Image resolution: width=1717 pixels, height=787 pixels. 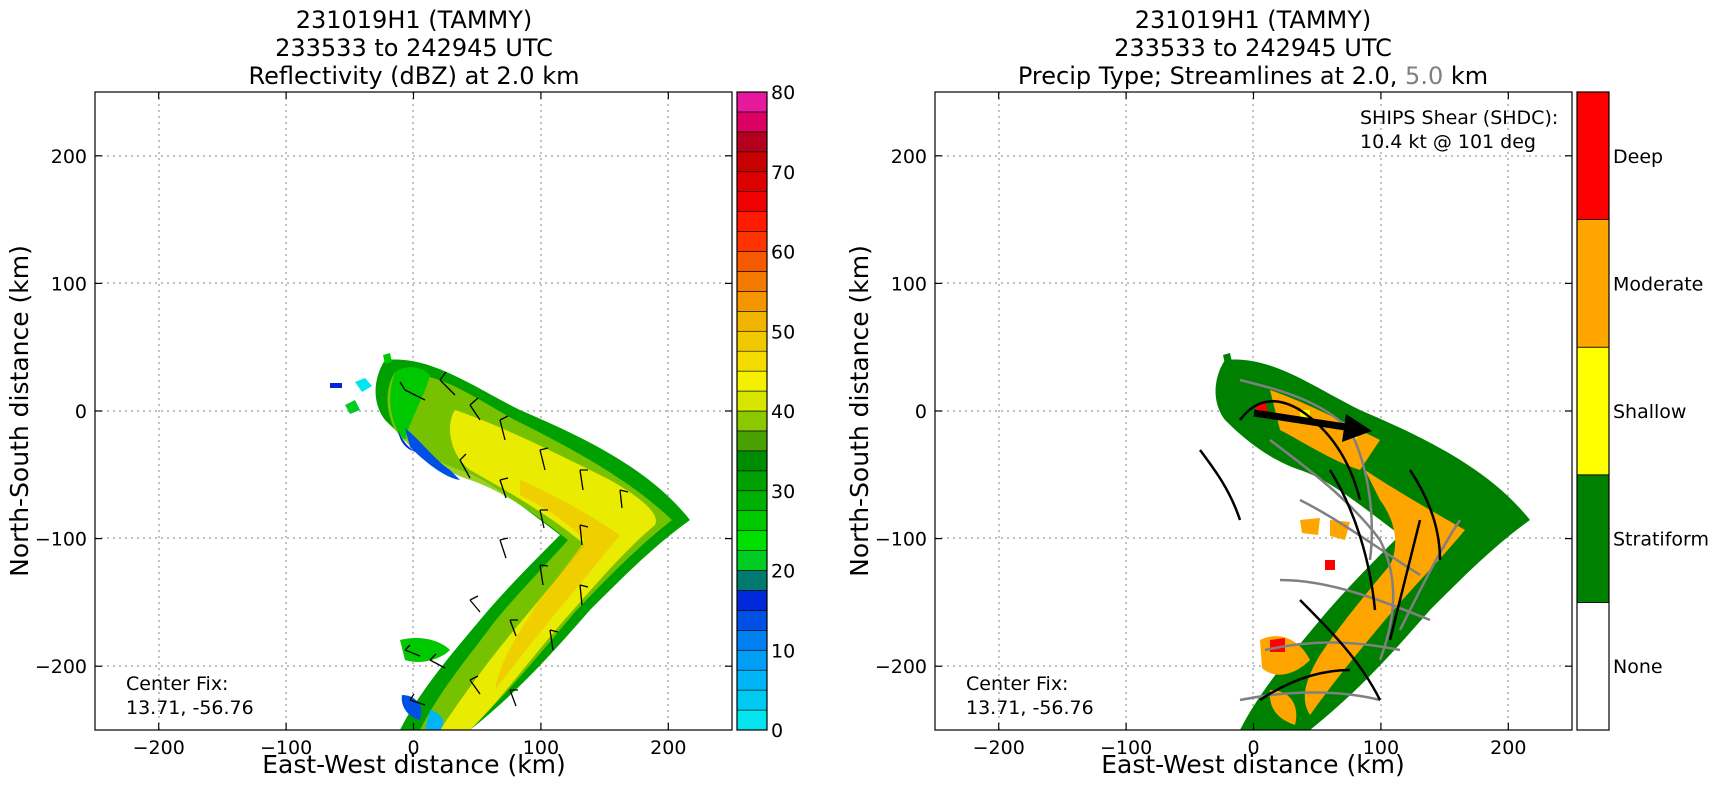 I want to click on right-y-tick-label: −200, so click(x=901, y=667).